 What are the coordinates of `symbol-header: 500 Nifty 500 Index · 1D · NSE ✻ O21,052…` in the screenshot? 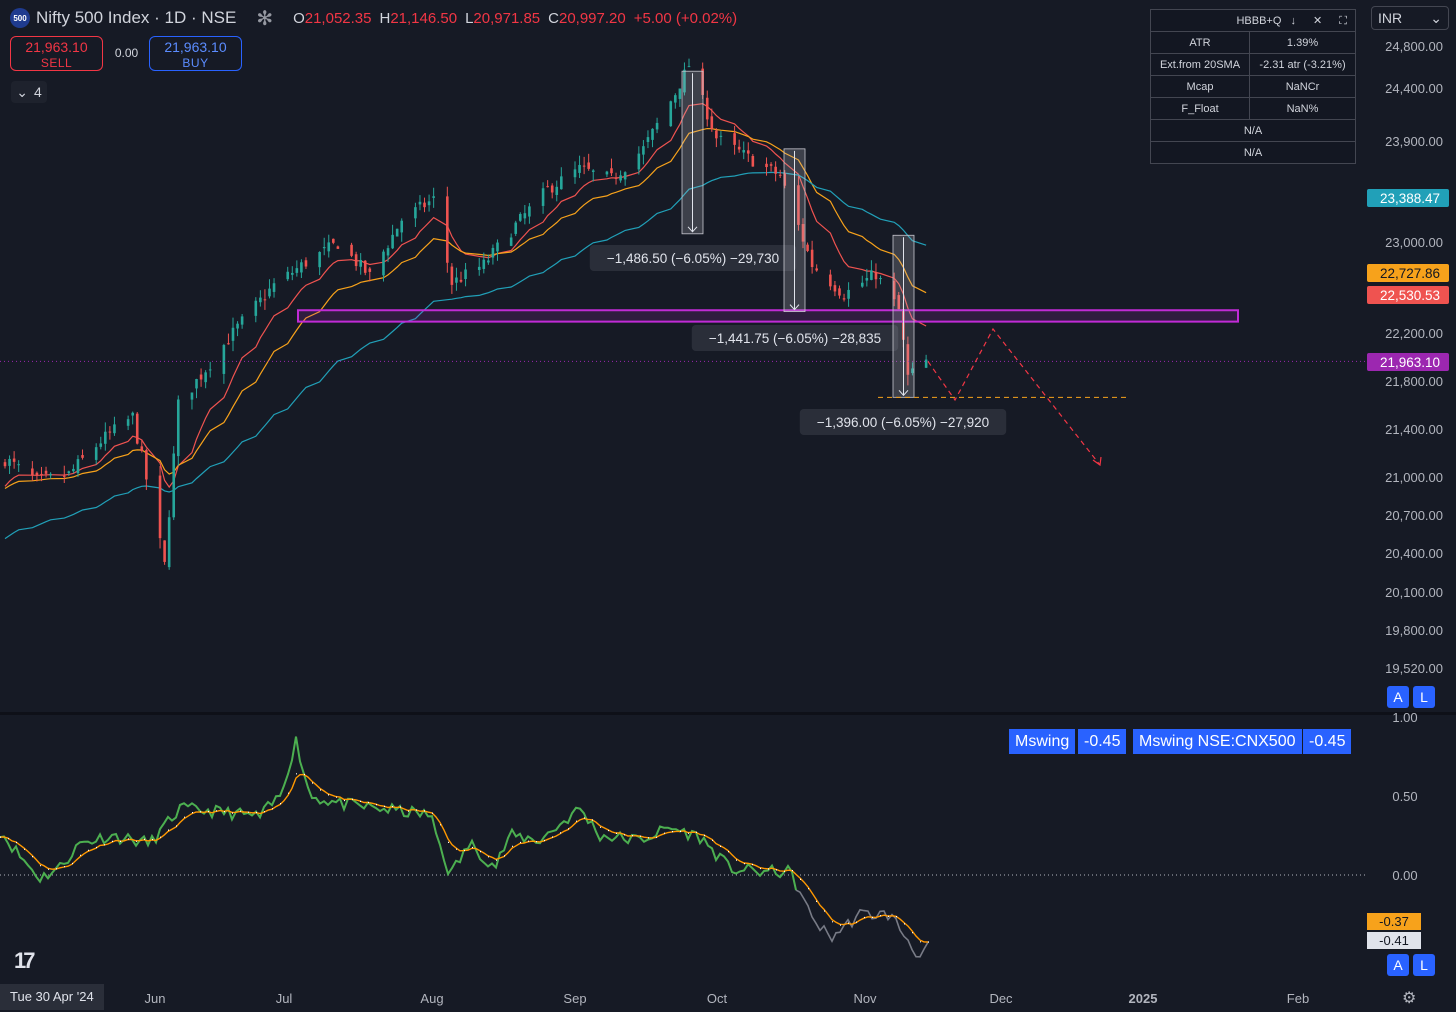 It's located at (374, 18).